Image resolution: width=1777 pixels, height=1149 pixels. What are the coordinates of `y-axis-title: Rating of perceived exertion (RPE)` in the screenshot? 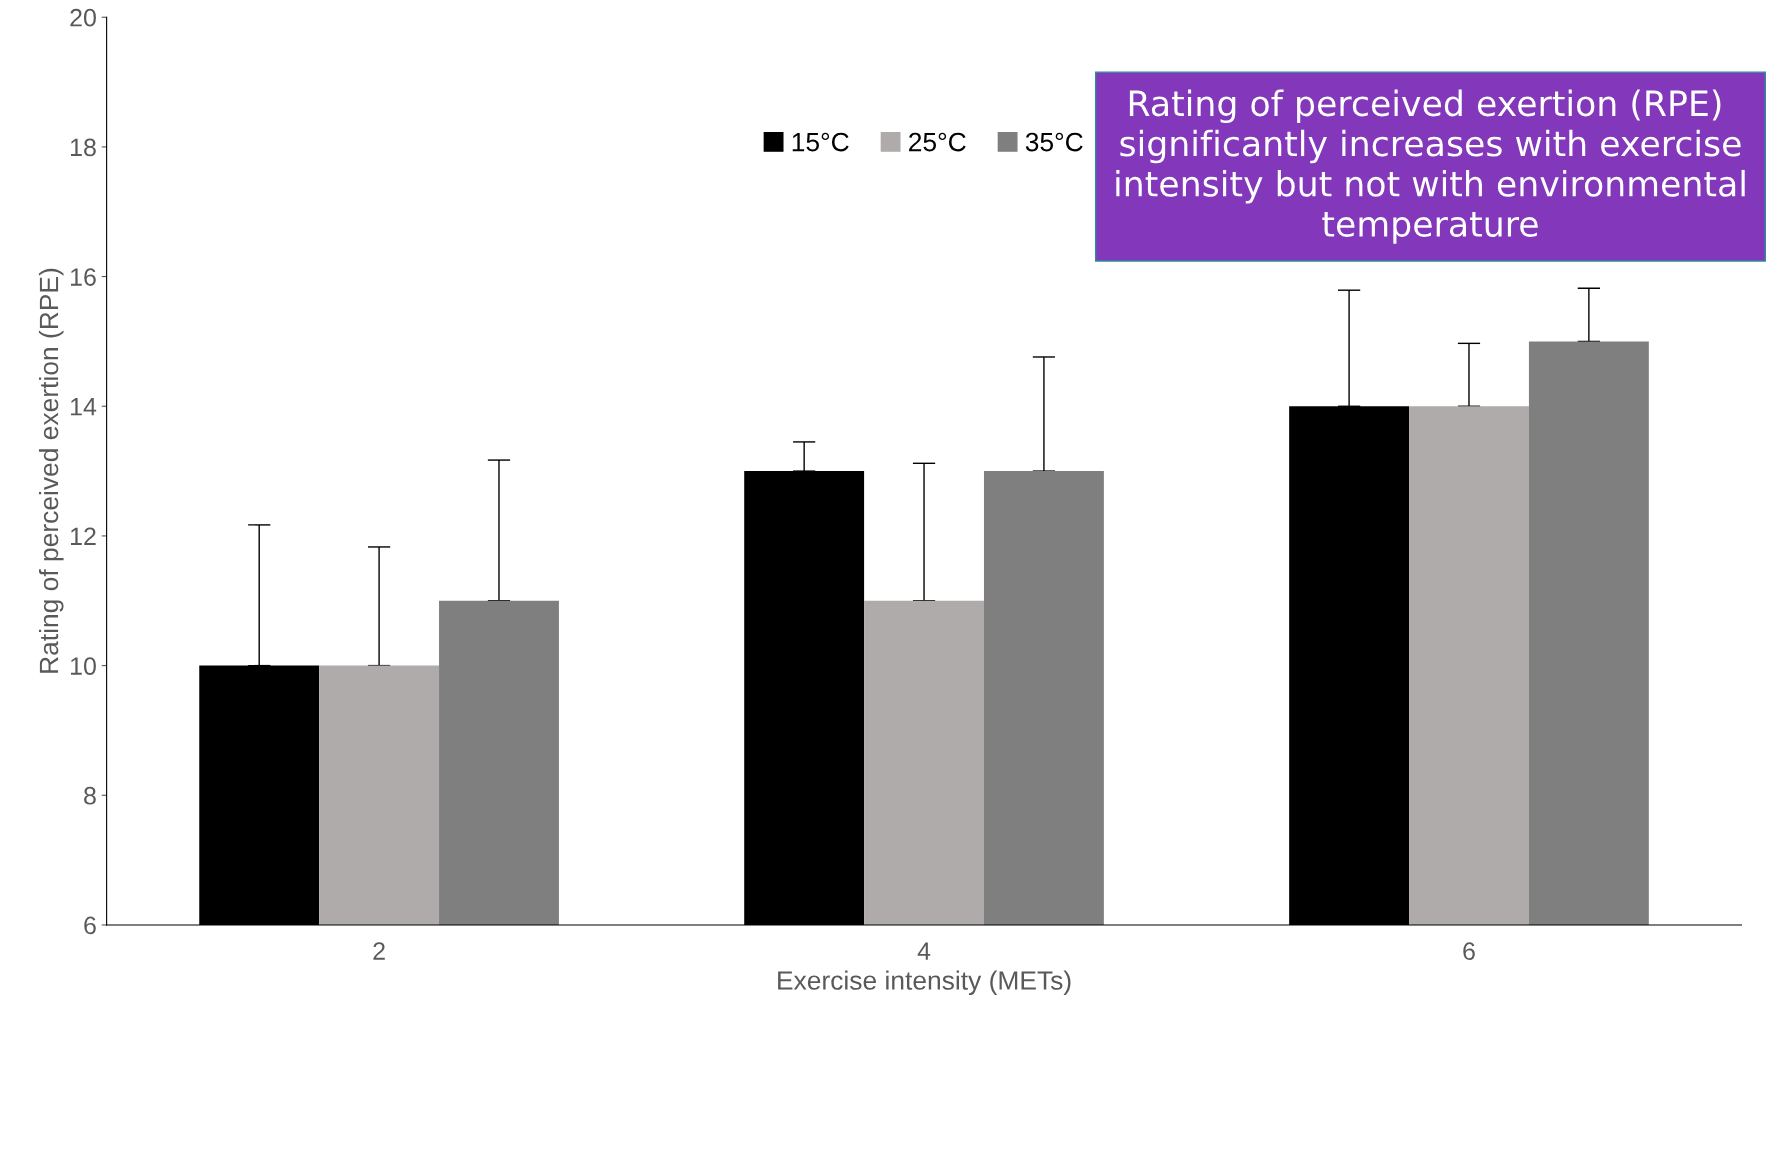 It's located at (51, 470).